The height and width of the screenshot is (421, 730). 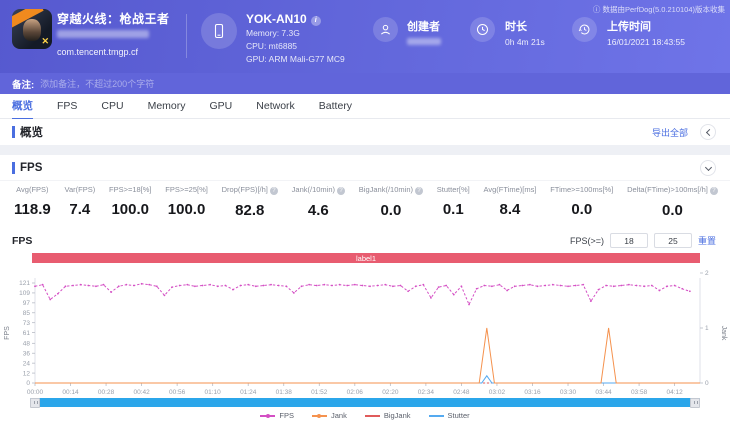 I want to click on svg-text: 00:28, so click(x=106, y=392).